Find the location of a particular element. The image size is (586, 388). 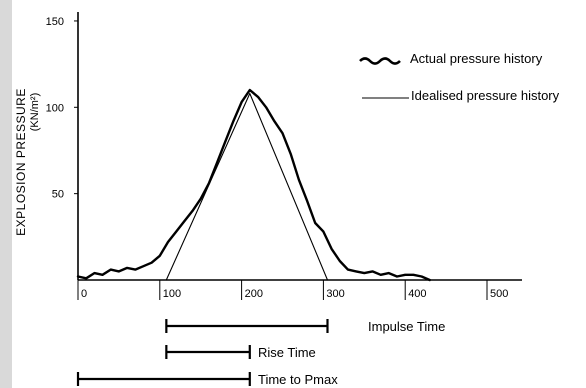

interval-label: Rise Time is located at coordinates (287, 352).